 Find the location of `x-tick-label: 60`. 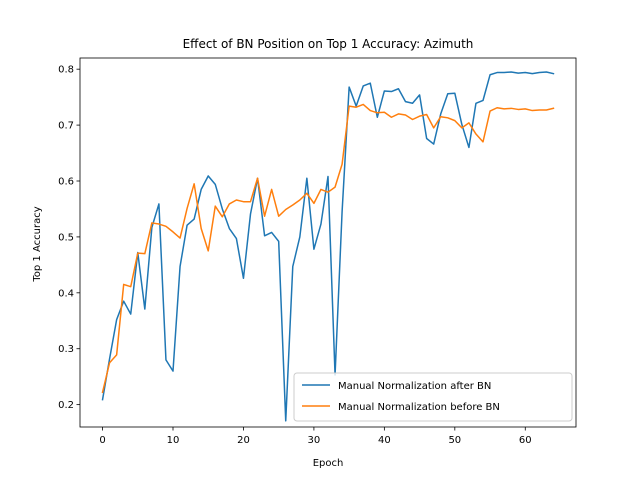

x-tick-label: 60 is located at coordinates (525, 440).